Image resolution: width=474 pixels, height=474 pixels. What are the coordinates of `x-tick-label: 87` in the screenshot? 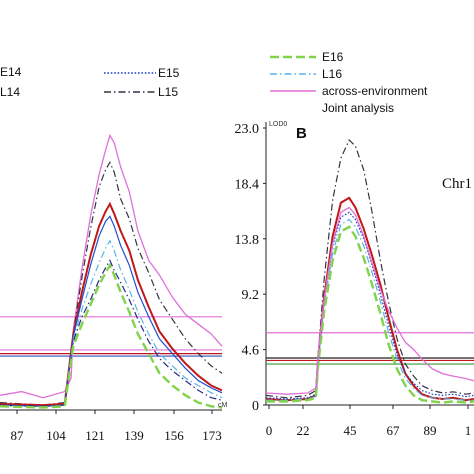 It's located at (18, 435).